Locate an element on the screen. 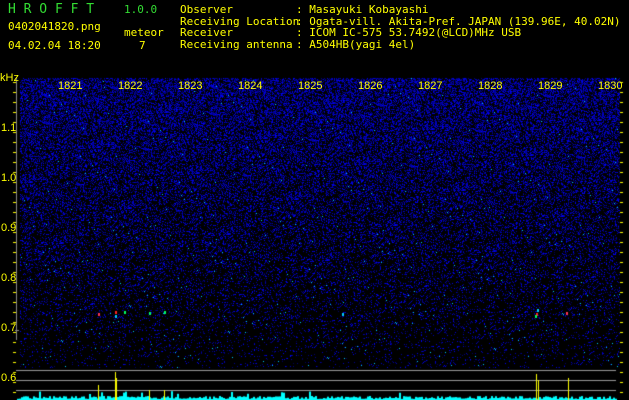 The image size is (629, 400). info-value: : ICOM IC-575 53.7492(@LCD)MHz USB is located at coordinates (409, 32).